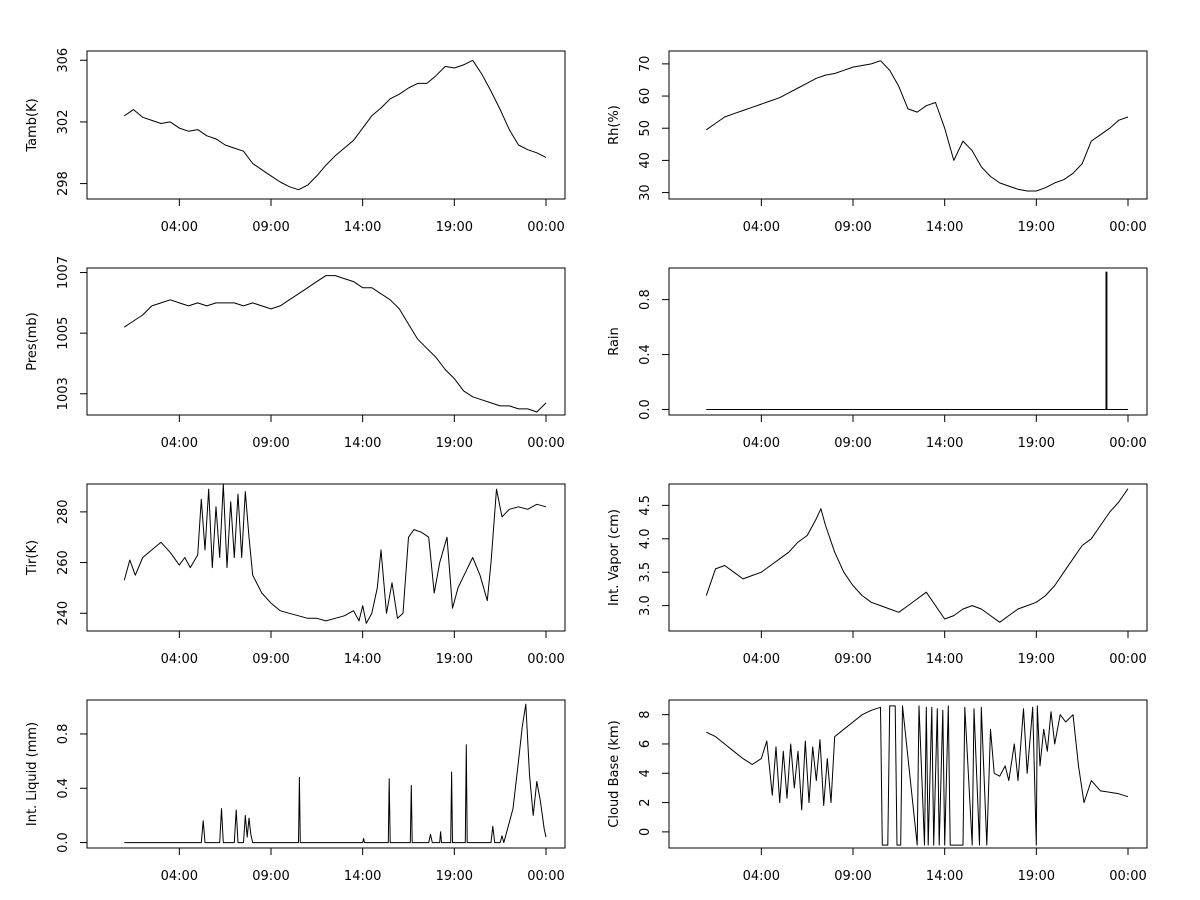 This screenshot has width=1200, height=900. Describe the element at coordinates (32, 125) in the screenshot. I see `y-axis-title: Tamb(K)` at that location.